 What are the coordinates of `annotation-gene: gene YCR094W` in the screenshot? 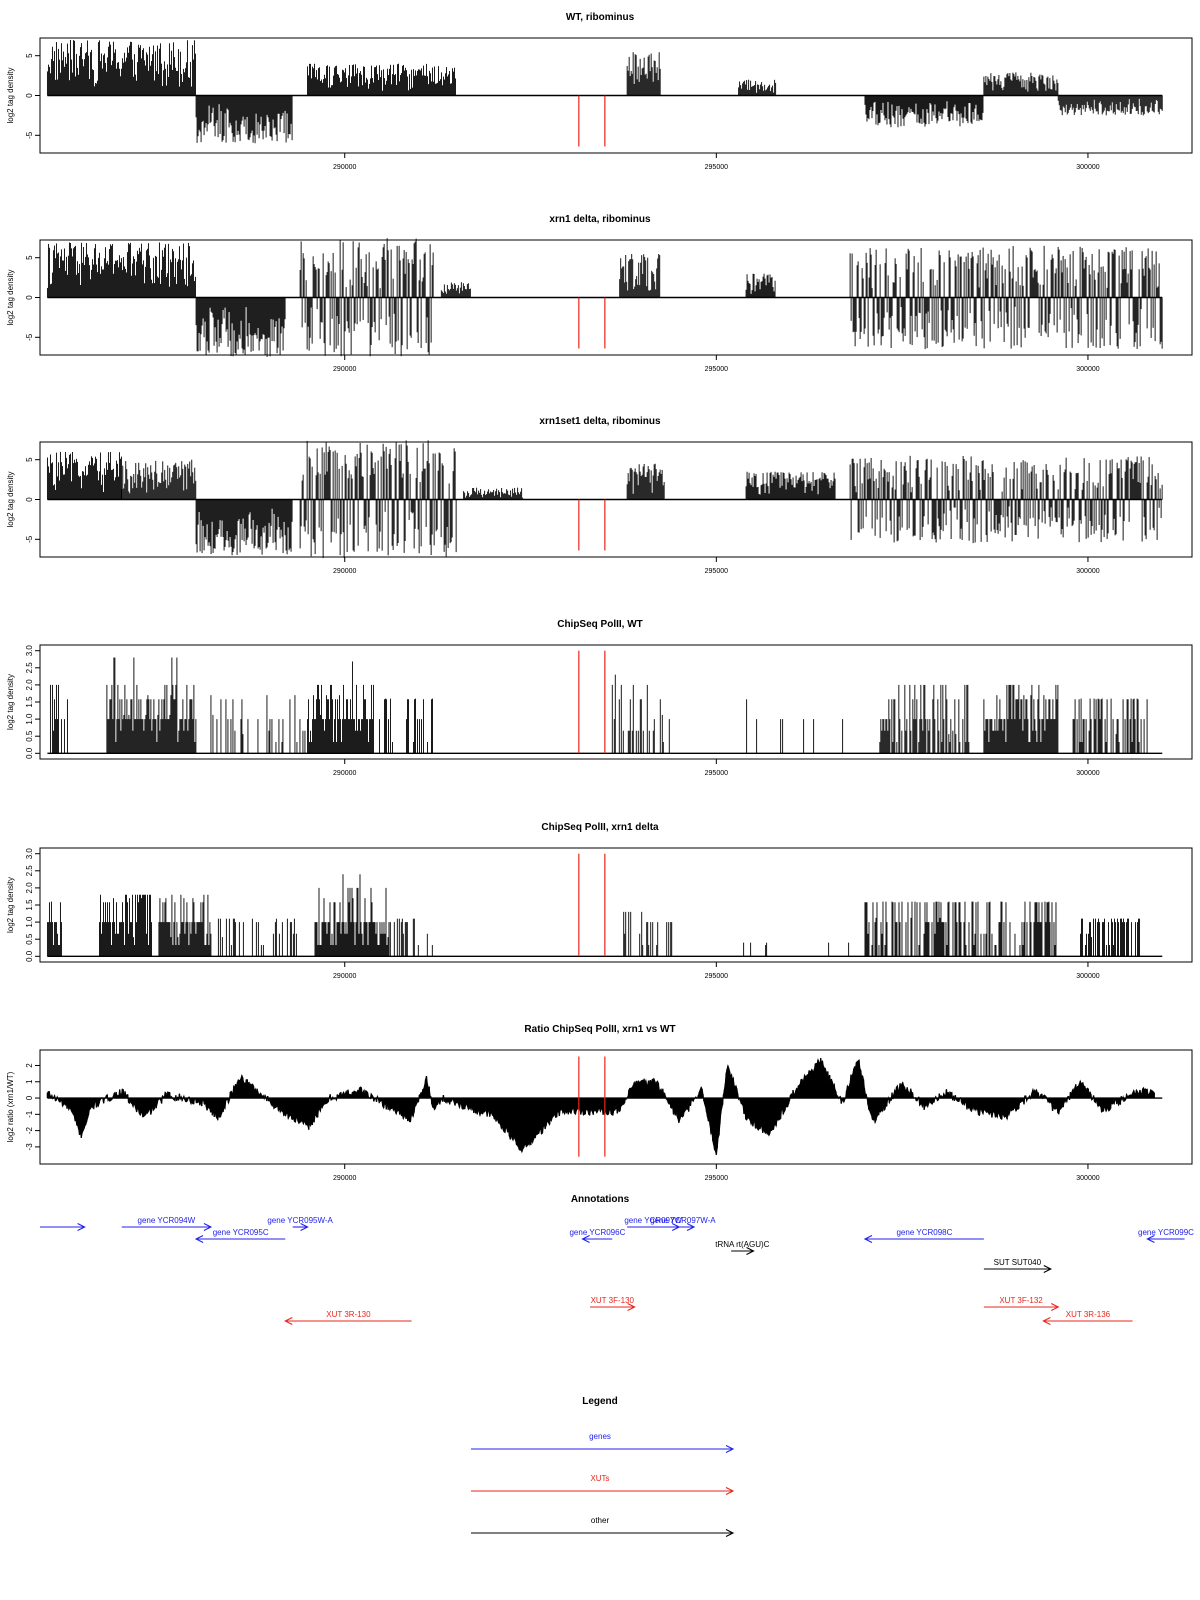 It's located at (167, 1223).